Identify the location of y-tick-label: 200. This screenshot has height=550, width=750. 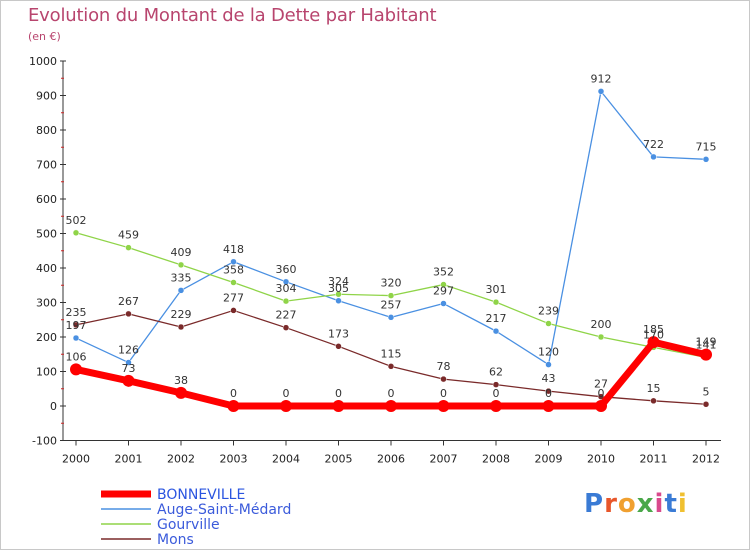
(46, 337).